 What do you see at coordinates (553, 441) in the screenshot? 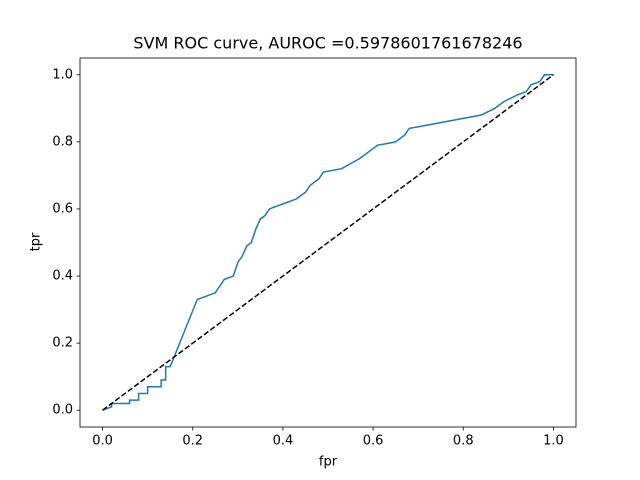
I see `x-tick-label: 1.0` at bounding box center [553, 441].